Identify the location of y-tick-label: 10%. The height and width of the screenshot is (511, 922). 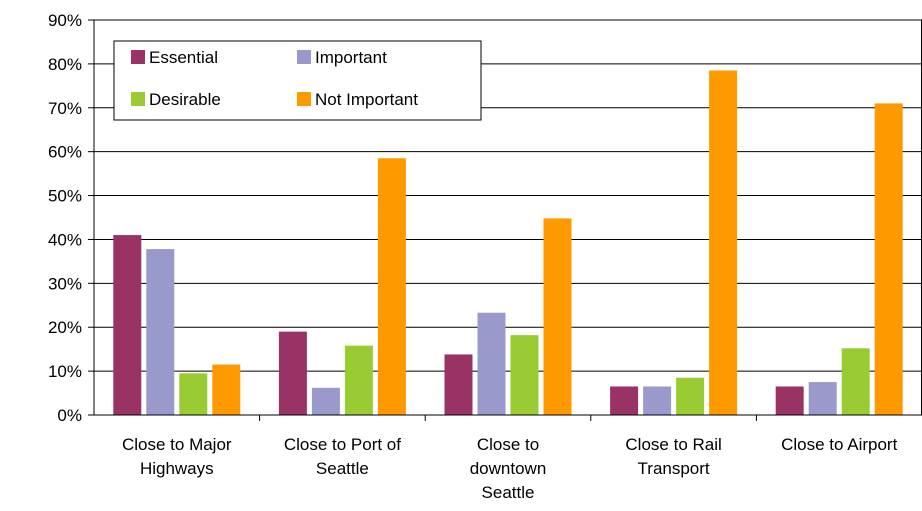
(65, 371).